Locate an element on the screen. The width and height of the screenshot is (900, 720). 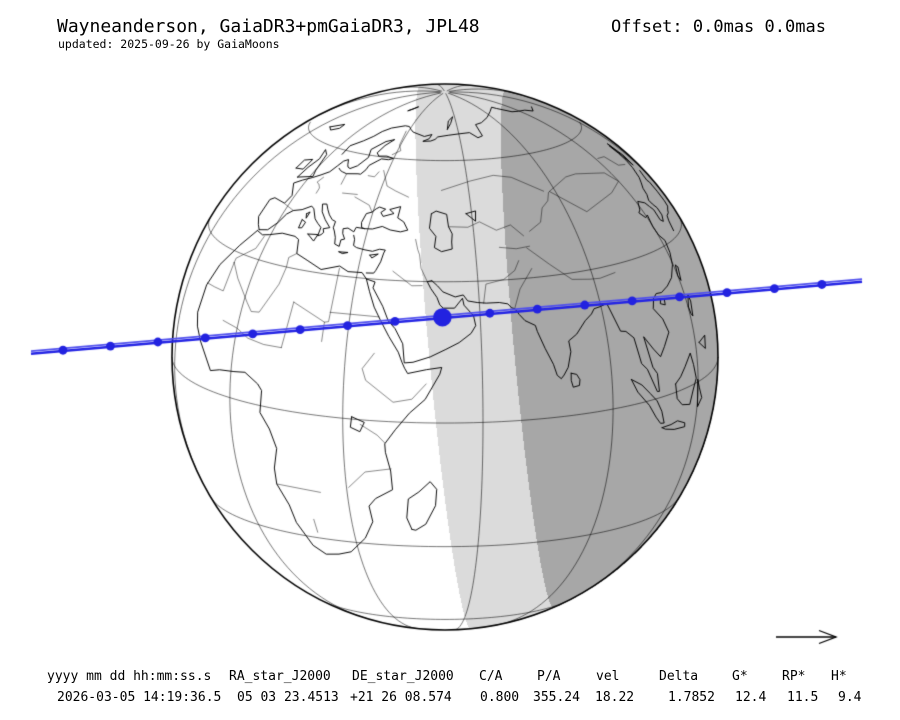
col-header-delta: Delta is located at coordinates (679, 676).